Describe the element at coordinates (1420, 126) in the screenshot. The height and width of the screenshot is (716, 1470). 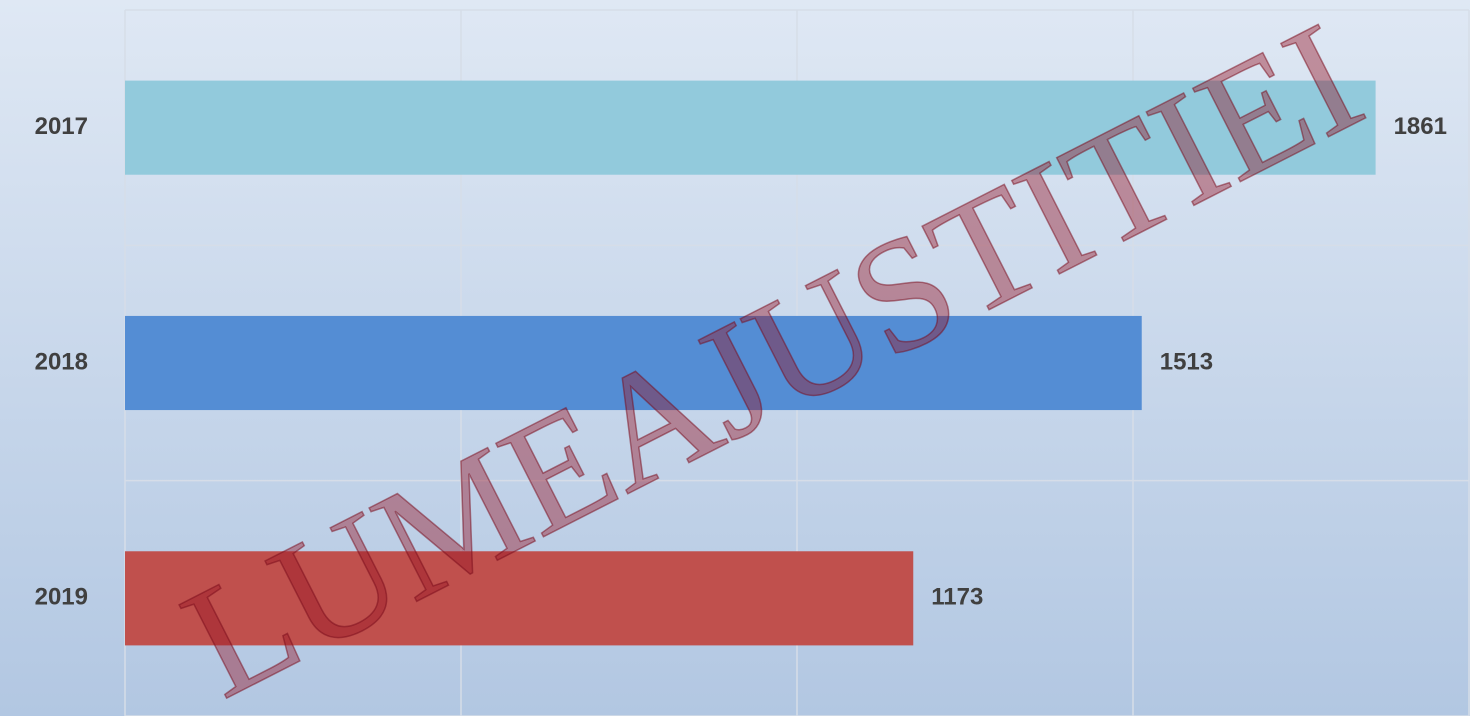
I see `value-label: 1861` at that location.